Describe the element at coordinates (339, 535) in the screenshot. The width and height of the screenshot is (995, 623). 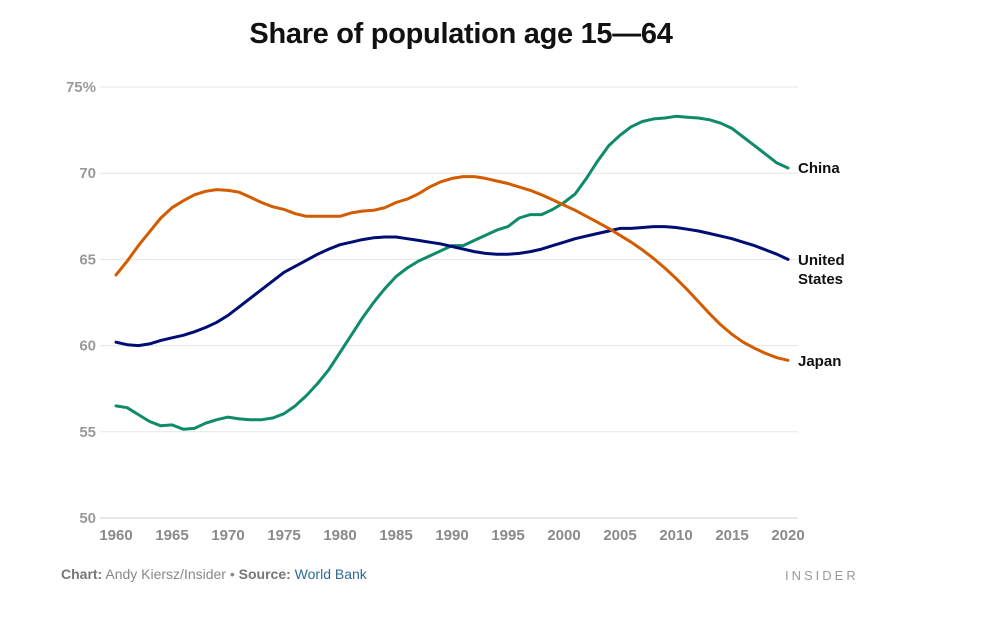
I see `x-tick-label: 1980` at that location.